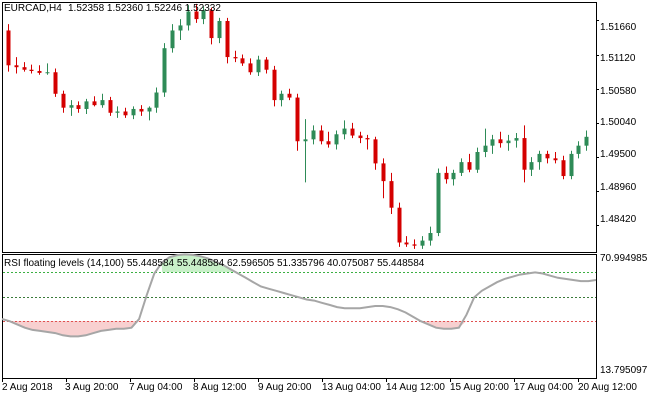 This screenshot has height=400, width=650. What do you see at coordinates (200, 263) in the screenshot?
I see `overbought-fill` at bounding box center [200, 263].